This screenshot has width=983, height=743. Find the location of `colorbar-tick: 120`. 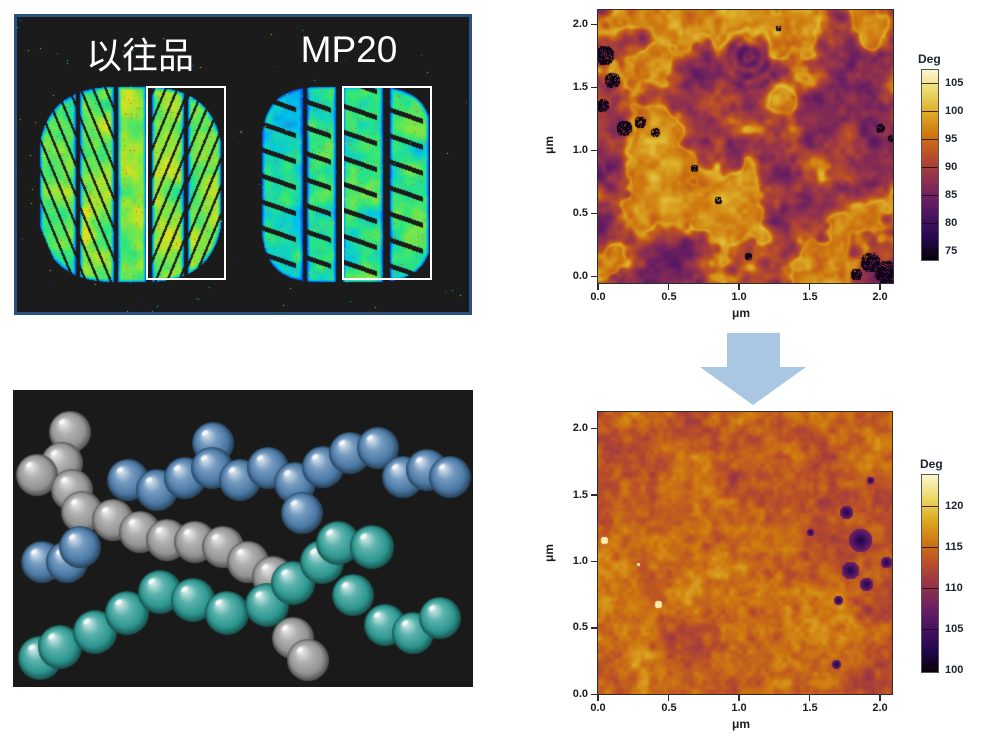

colorbar-tick: 120 is located at coordinates (954, 506).